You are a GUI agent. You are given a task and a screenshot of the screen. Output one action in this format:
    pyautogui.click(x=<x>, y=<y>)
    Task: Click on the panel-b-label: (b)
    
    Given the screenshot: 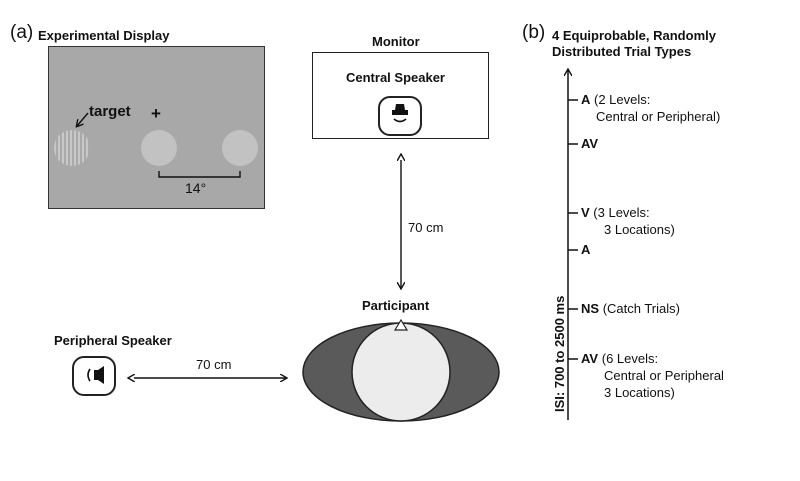 What is the action you would take?
    pyautogui.click(x=534, y=32)
    